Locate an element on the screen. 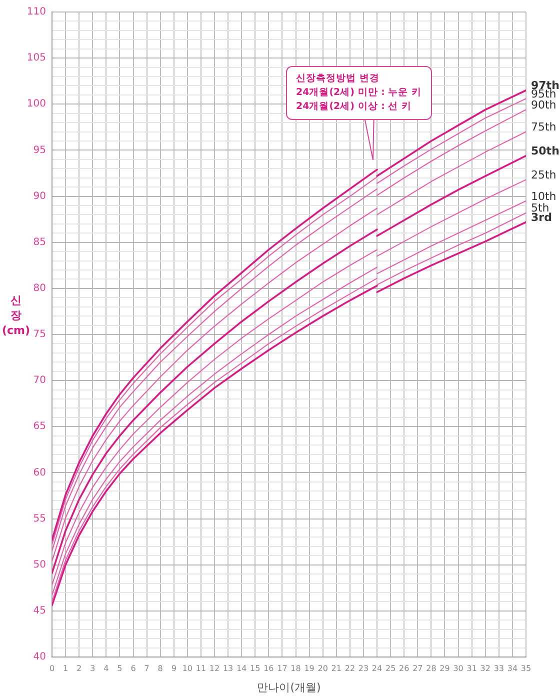 The height and width of the screenshot is (700, 560). x-tick-label: 16 is located at coordinates (269, 668).